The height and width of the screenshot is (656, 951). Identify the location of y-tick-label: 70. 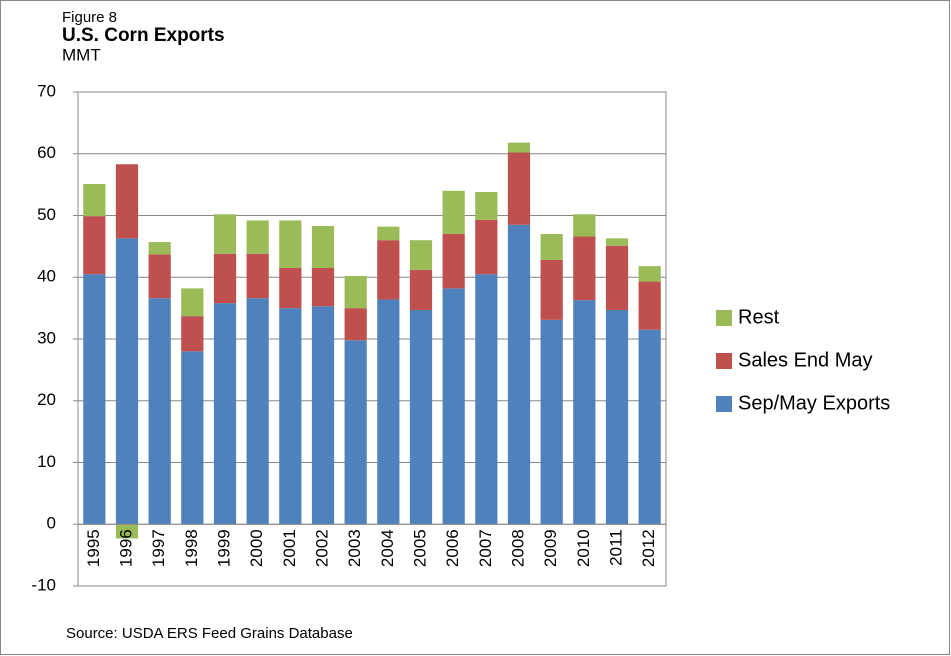
(46, 90).